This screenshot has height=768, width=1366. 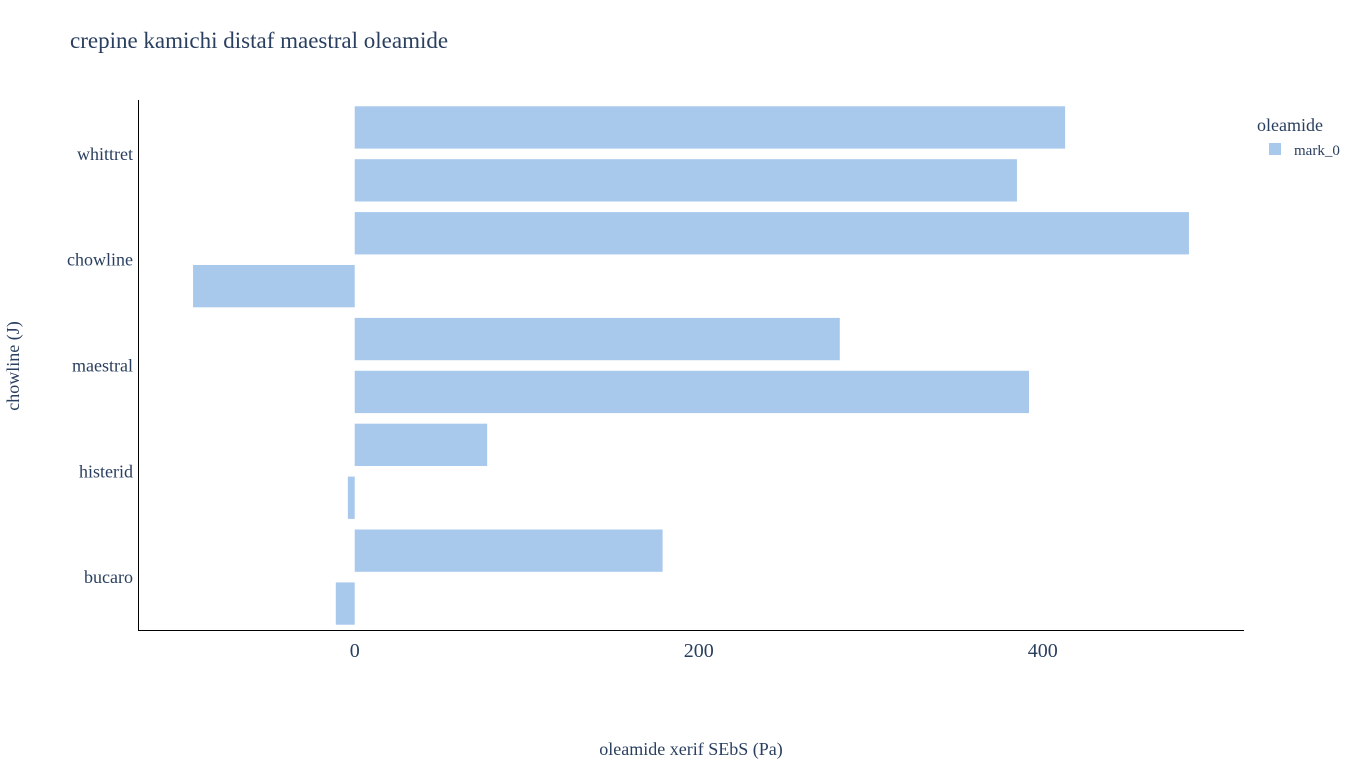 What do you see at coordinates (1043, 651) in the screenshot?
I see `x-tick-label-400: 400` at bounding box center [1043, 651].